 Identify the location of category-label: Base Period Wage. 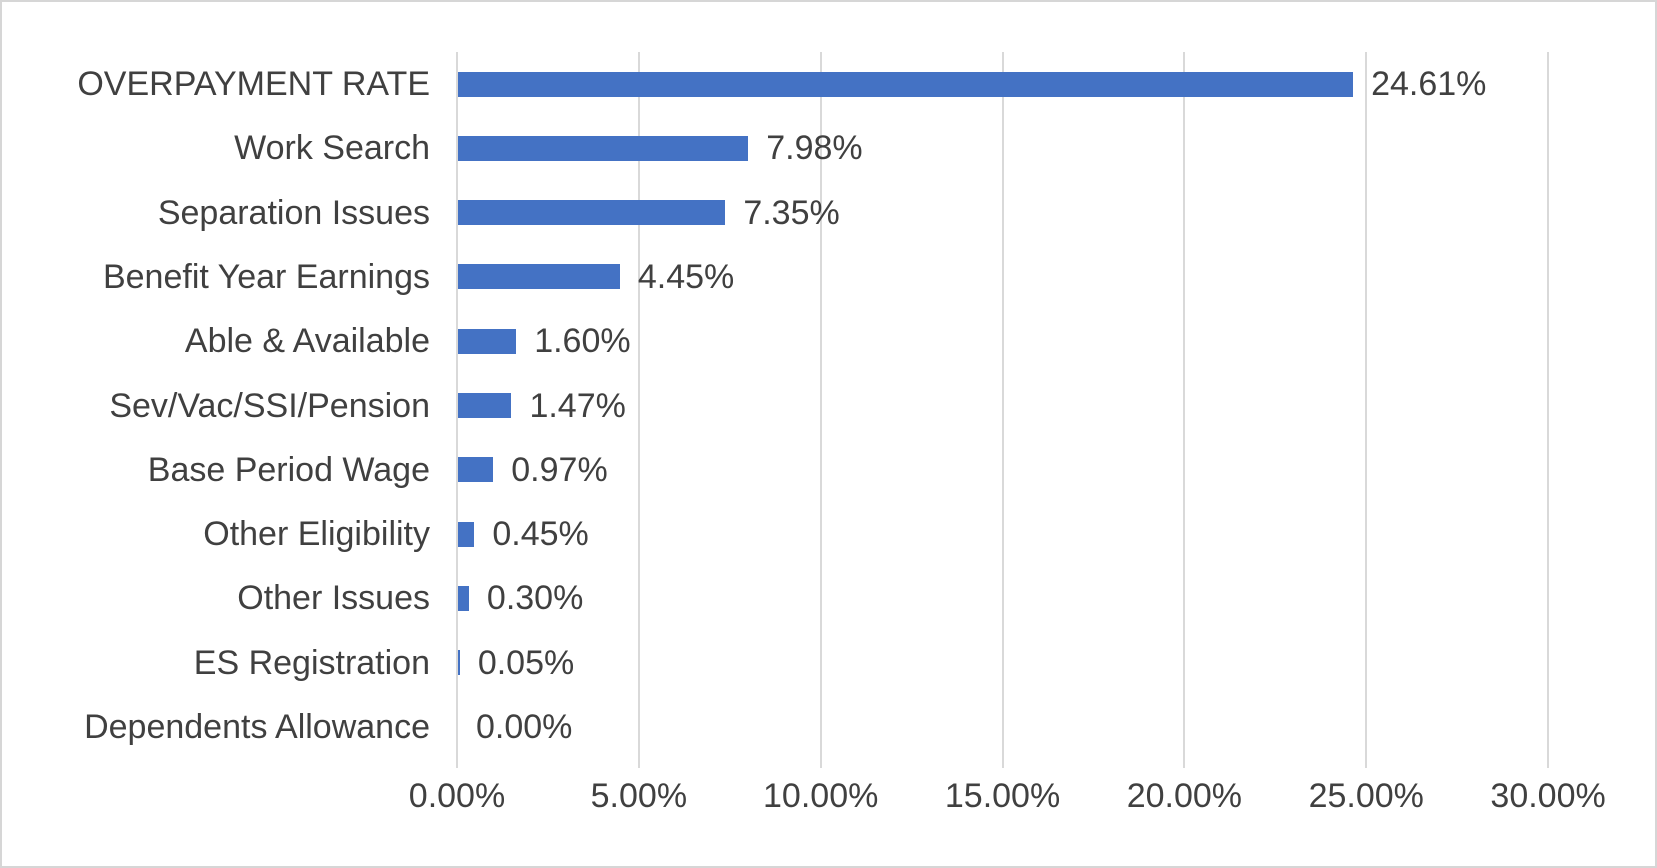
(288, 469).